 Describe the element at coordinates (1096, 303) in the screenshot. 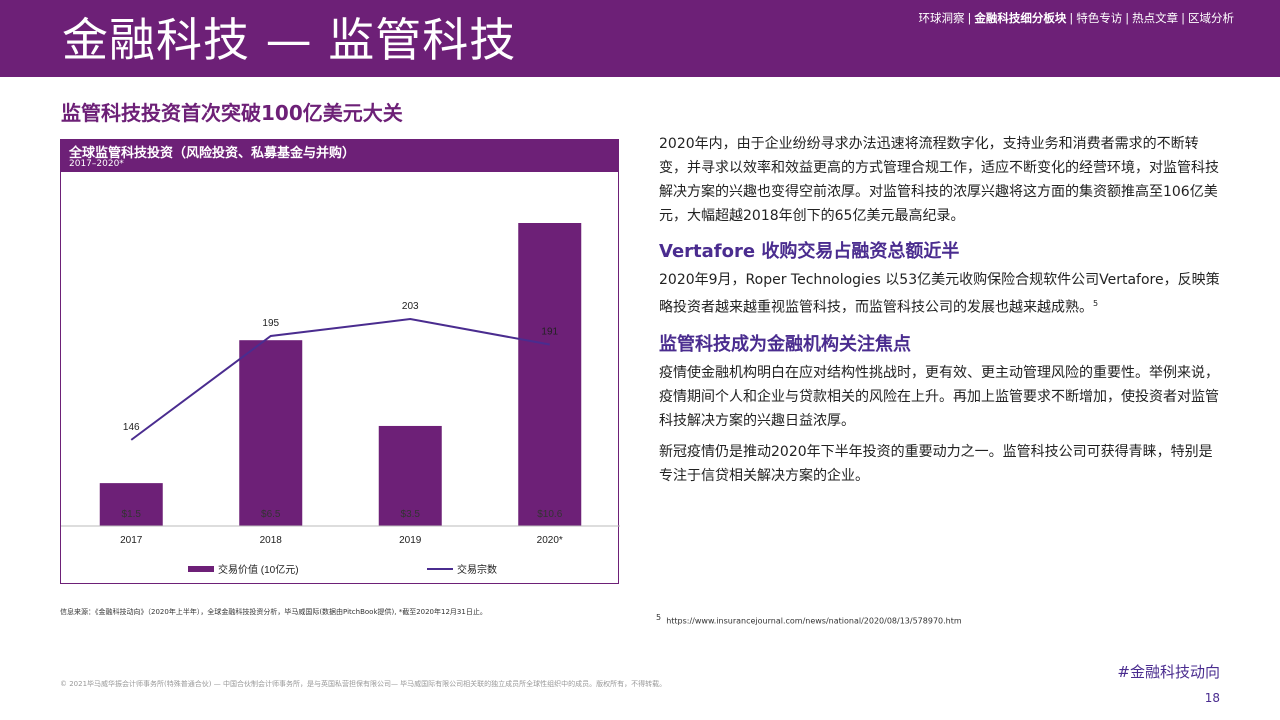

I see `footnote-ref: 5` at that location.